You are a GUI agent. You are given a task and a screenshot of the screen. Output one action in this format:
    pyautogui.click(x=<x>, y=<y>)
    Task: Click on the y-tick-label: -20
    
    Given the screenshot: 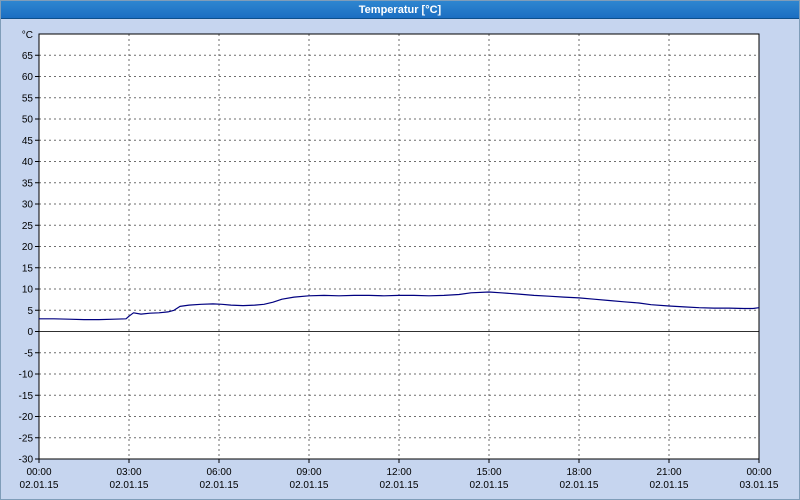 What is the action you would take?
    pyautogui.click(x=26, y=417)
    